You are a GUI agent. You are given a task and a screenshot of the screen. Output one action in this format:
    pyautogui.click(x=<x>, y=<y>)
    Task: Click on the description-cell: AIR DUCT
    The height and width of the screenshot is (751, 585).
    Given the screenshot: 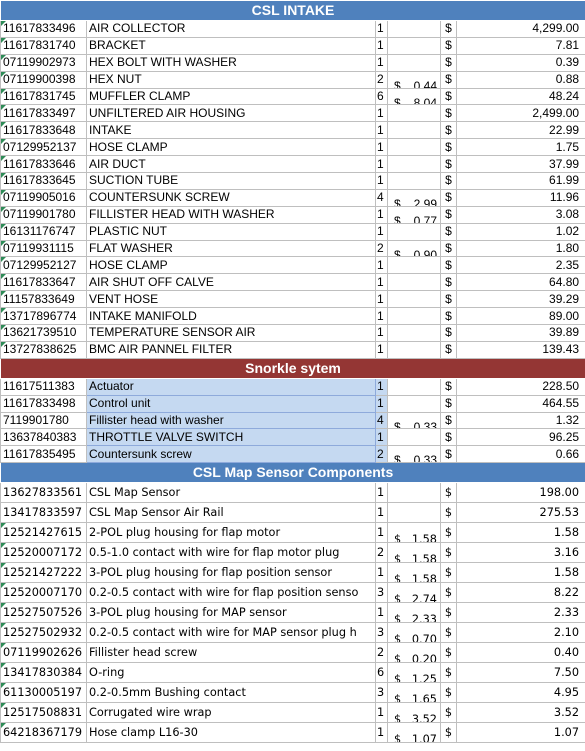 What is the action you would take?
    pyautogui.click(x=231, y=164)
    